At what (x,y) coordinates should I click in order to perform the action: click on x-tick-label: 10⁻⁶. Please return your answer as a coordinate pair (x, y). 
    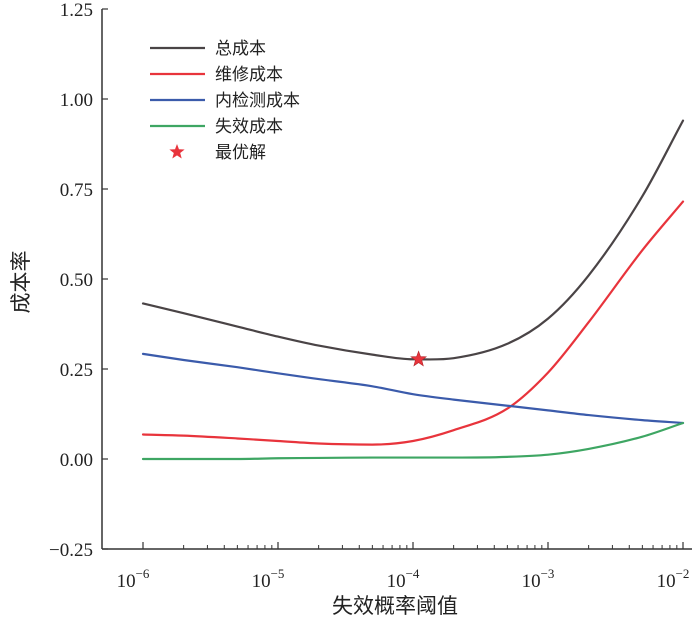
    Looking at the image, I should click on (133, 579).